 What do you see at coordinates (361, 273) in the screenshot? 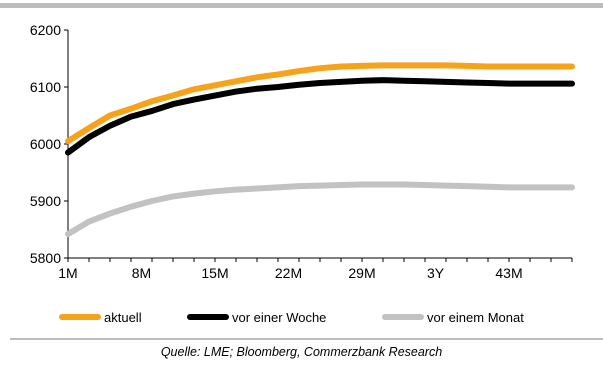
I see `x-tick-label: 29M` at bounding box center [361, 273].